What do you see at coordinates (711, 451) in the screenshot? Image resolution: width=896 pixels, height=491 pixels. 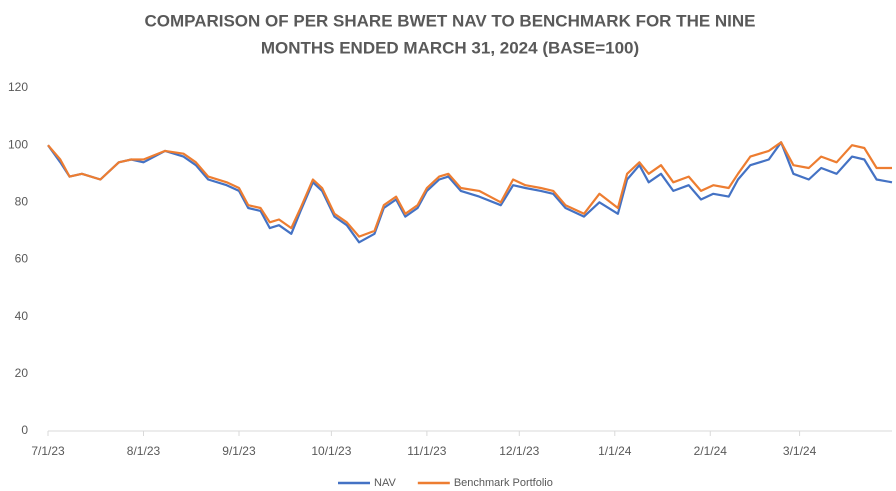 I see `x-tick-label: 2/1/24` at bounding box center [711, 451].